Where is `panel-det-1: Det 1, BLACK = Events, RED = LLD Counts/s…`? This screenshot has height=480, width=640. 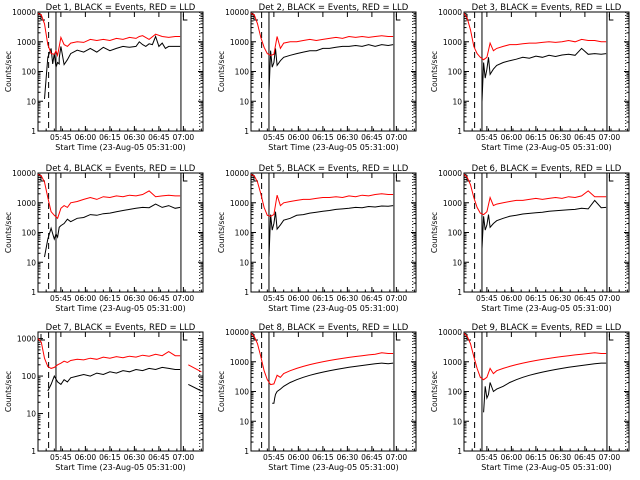 panel-det-1: Det 1, BLACK = Events, RED = LLD Counts/s… is located at coordinates (104, 77).